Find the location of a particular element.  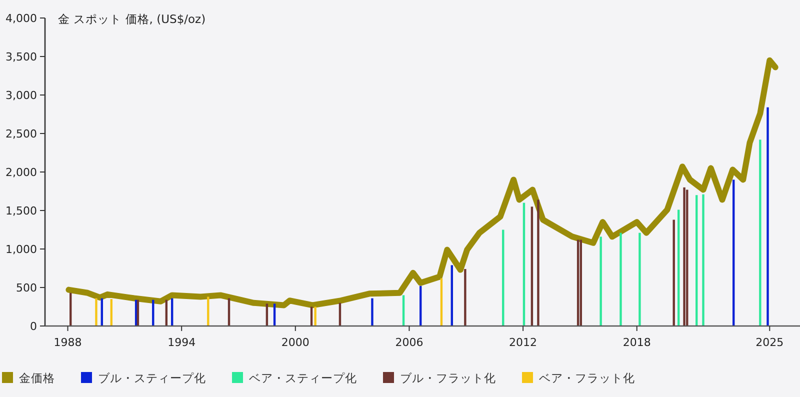

y-tick-label: 0 is located at coordinates (33, 326).